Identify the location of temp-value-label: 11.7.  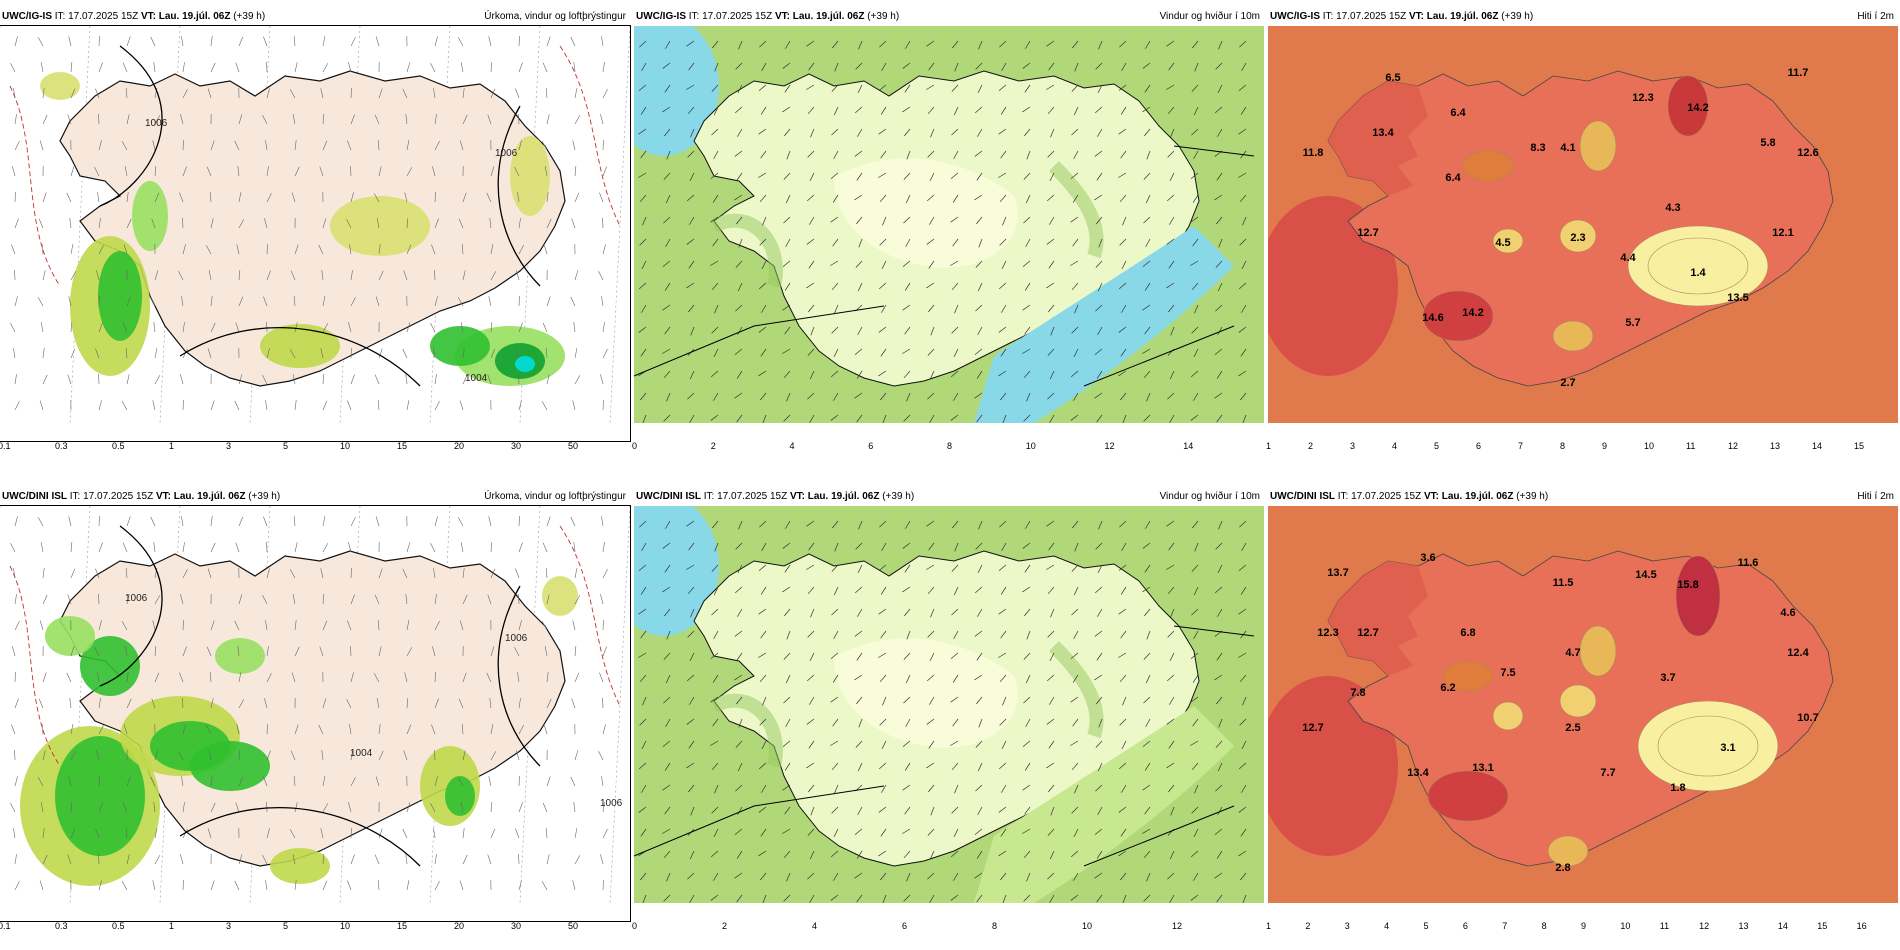
(1798, 73).